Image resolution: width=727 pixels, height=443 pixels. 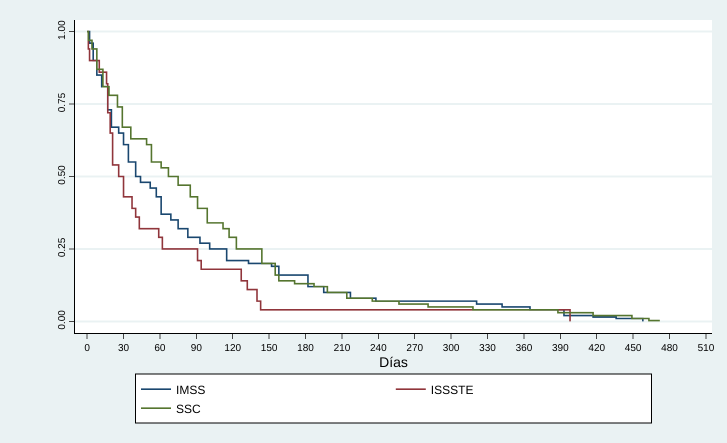 What do you see at coordinates (305, 348) in the screenshot?
I see `x-tick-label: 180` at bounding box center [305, 348].